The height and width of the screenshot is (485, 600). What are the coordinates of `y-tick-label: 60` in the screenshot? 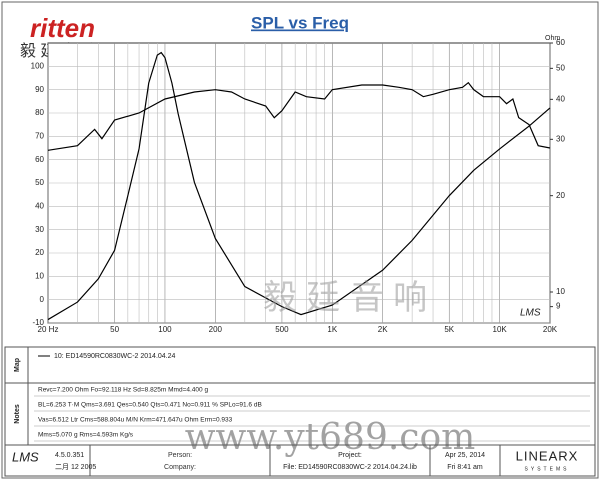 It's located at (39, 159).